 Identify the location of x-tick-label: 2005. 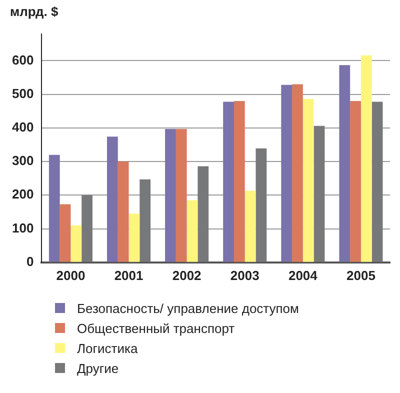
(361, 275).